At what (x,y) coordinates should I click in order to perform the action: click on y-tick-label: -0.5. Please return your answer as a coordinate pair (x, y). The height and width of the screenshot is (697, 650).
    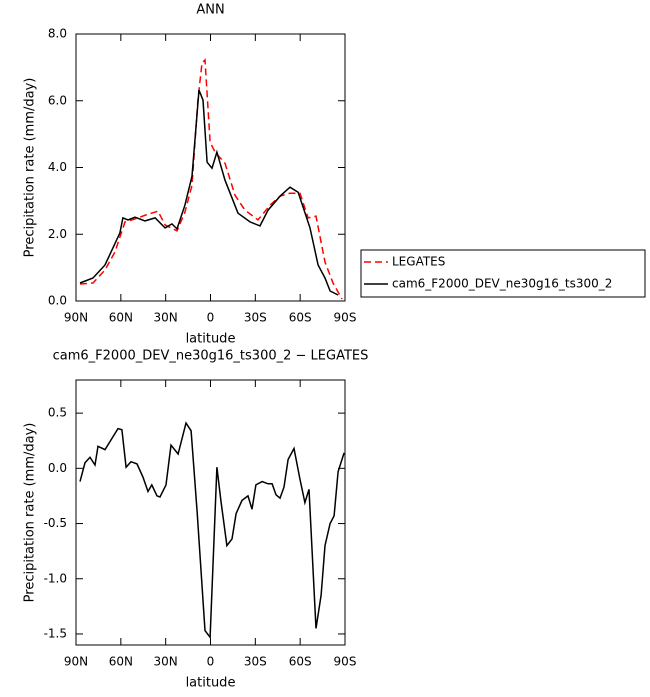
    Looking at the image, I should click on (55, 523).